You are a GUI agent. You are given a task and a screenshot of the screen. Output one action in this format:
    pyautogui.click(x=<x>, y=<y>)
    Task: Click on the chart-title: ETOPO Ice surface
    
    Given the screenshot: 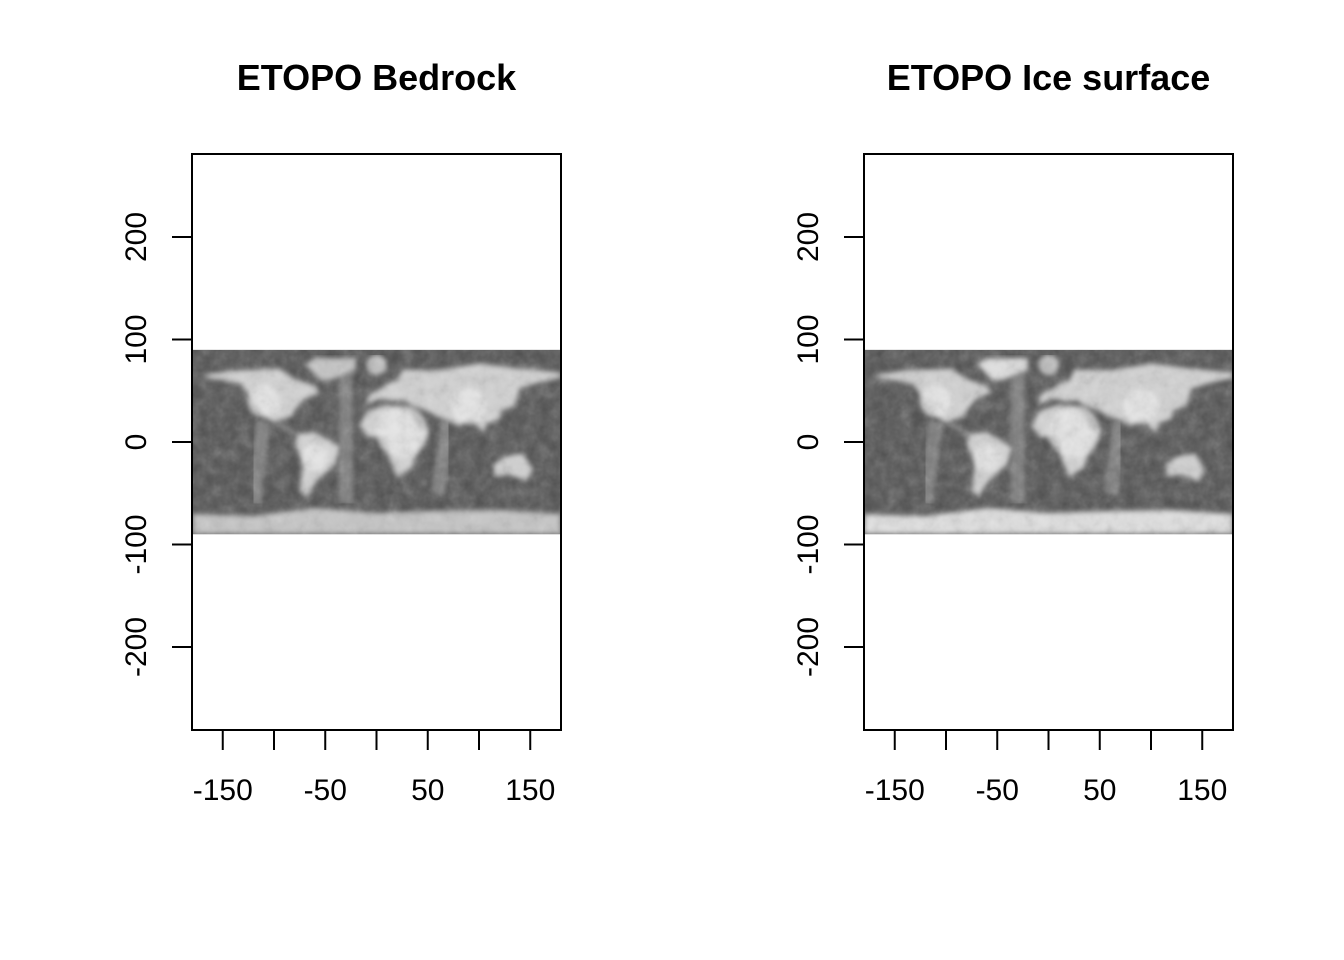 What is the action you would take?
    pyautogui.click(x=1049, y=77)
    